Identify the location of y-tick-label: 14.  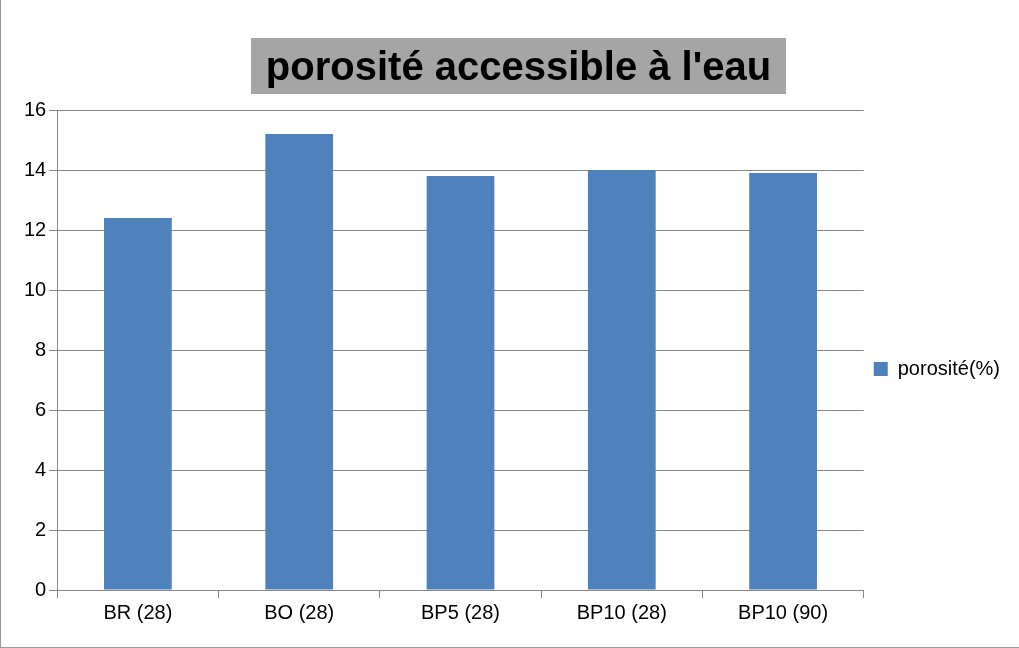
(35, 168).